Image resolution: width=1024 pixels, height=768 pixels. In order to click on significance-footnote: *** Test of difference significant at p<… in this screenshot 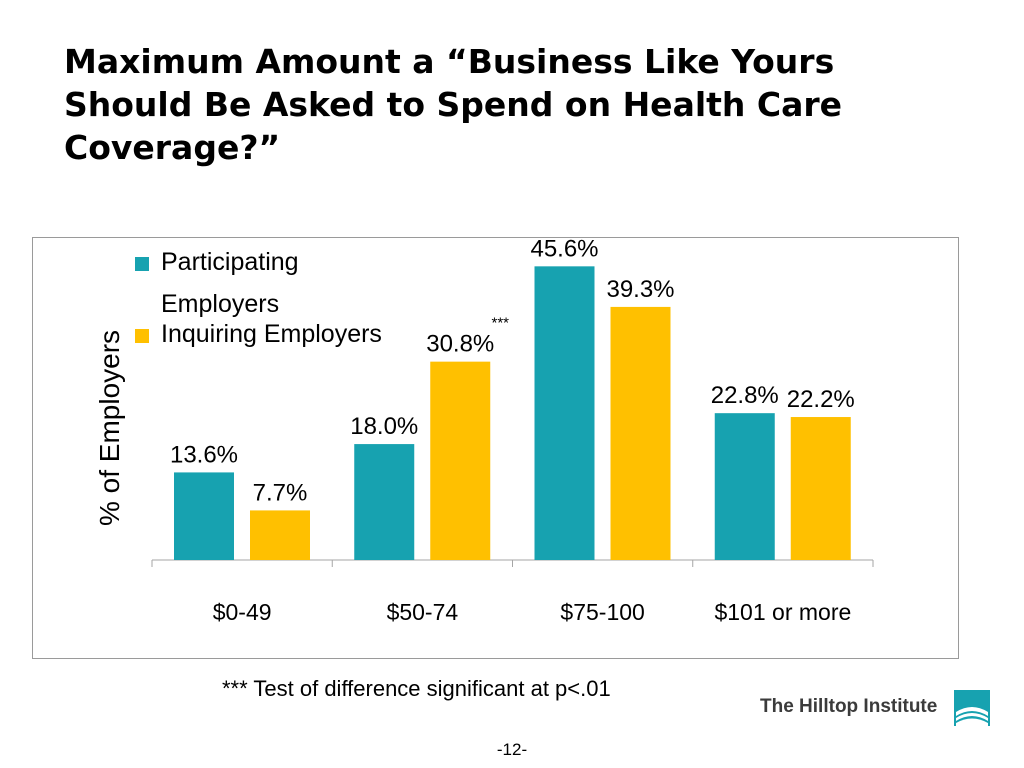, I will do `click(416, 688)`.